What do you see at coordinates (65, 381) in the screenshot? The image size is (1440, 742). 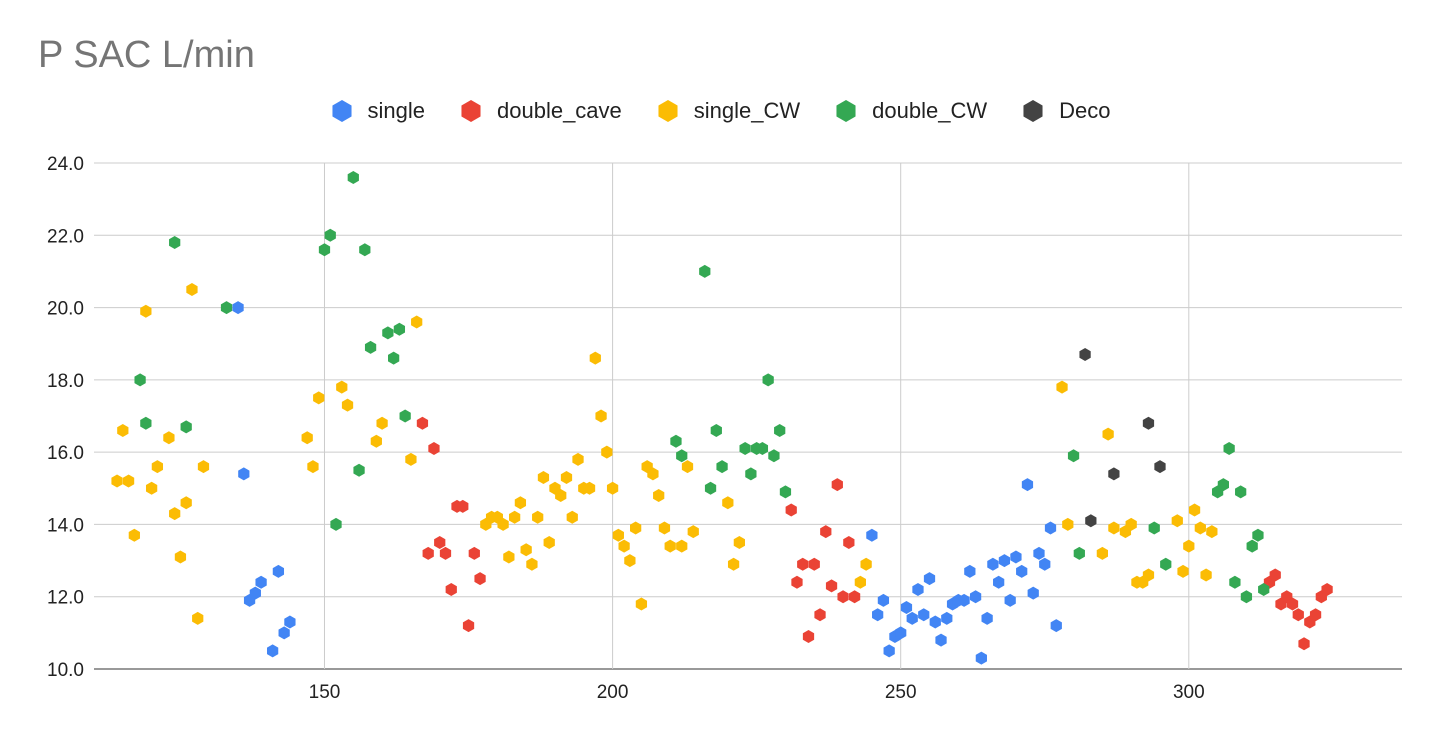 I see `y-tick-label: 18.0` at bounding box center [65, 381].